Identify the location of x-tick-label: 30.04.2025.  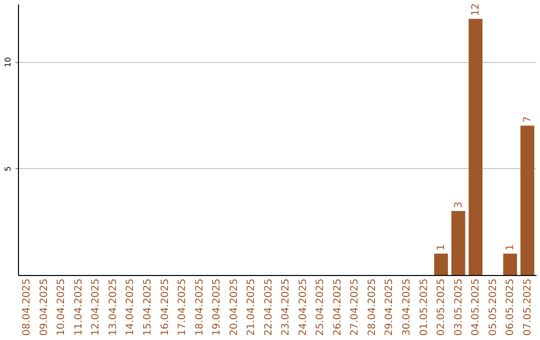
(407, 307).